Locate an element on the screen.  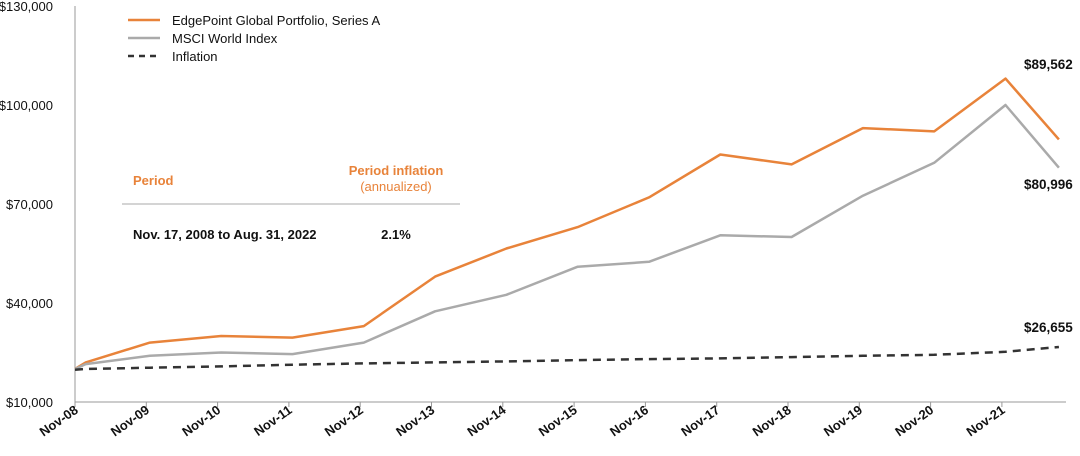
legend-label-inflation: Inflation is located at coordinates (195, 56).